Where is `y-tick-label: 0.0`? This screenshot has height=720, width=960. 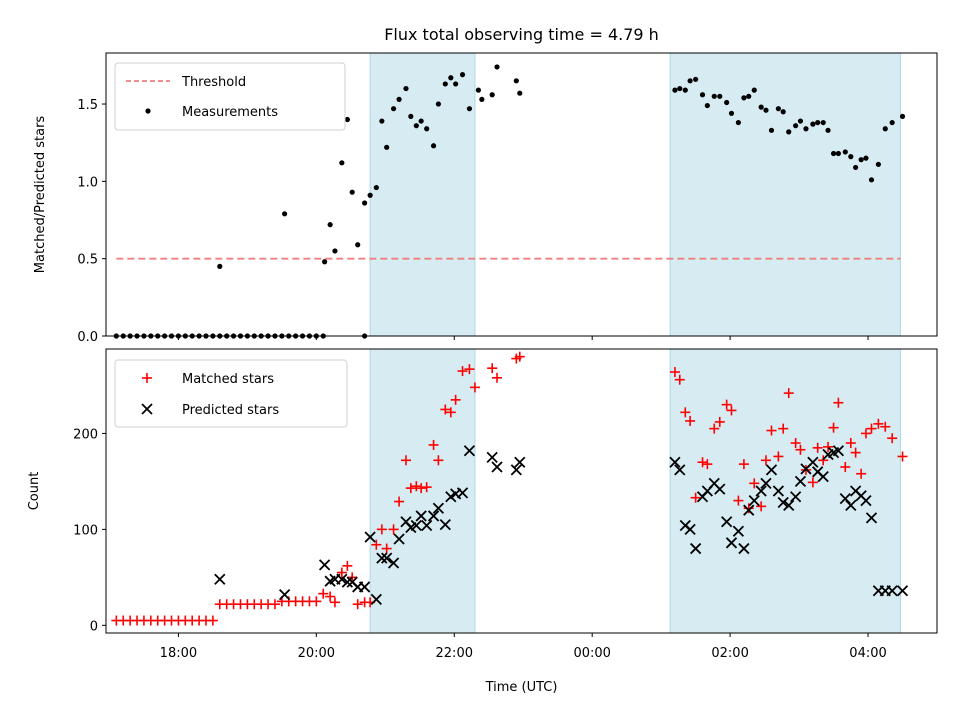 y-tick-label: 0.0 is located at coordinates (87, 337).